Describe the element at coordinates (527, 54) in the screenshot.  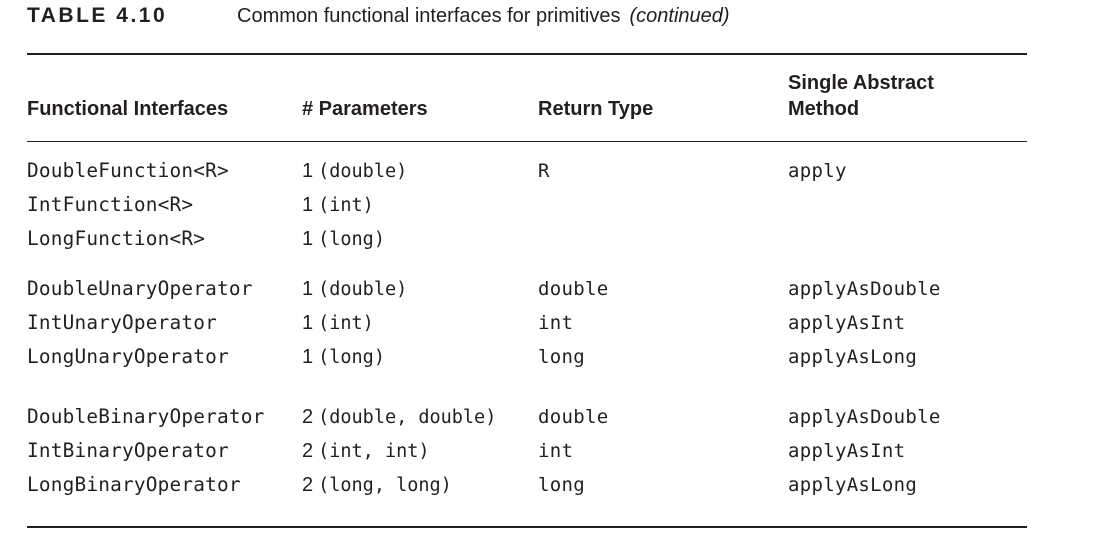
I see `table-top-rule` at that location.